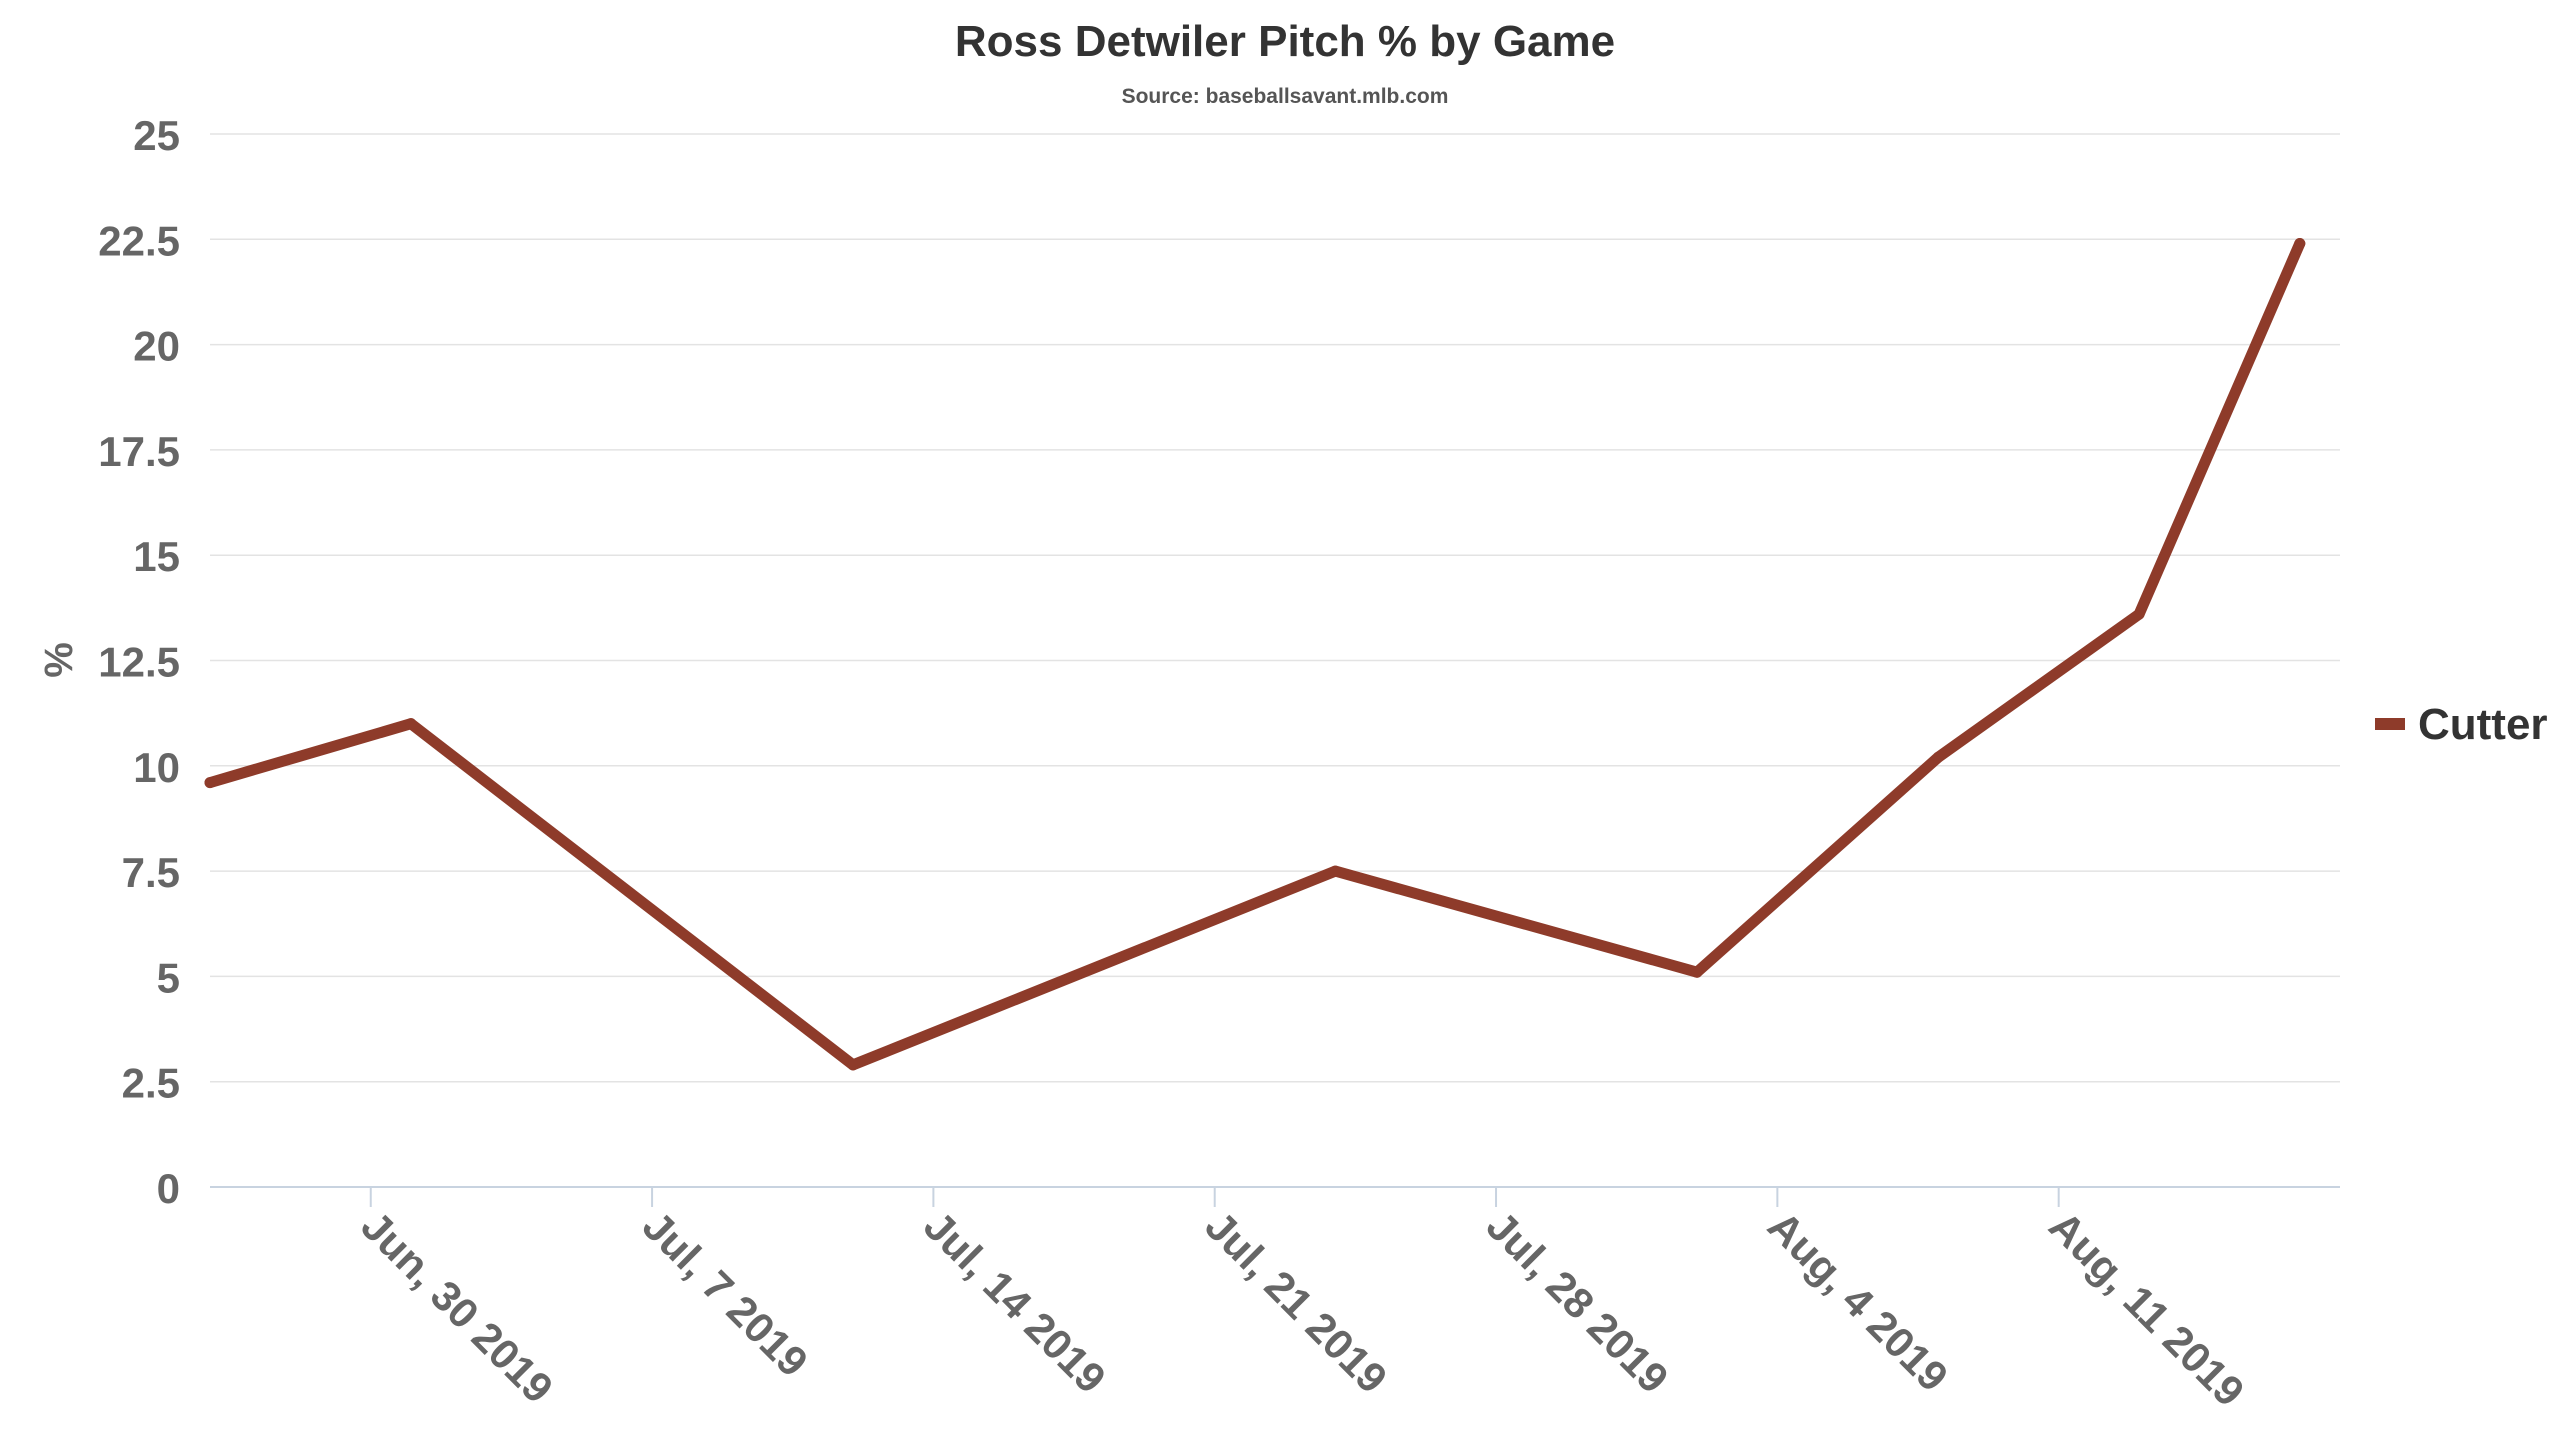  What do you see at coordinates (1285, 96) in the screenshot?
I see `chart-subtitle: Source: baseballsavant.mlb.com` at bounding box center [1285, 96].